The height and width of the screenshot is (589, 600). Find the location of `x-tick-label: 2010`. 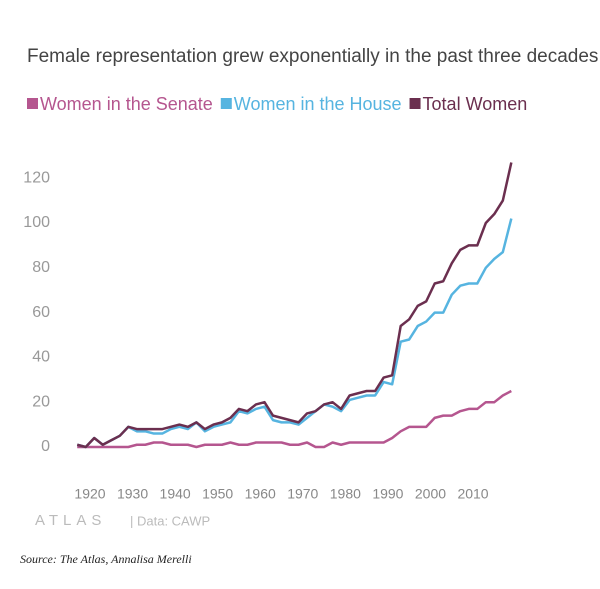

x-tick-label: 2010 is located at coordinates (472, 494).